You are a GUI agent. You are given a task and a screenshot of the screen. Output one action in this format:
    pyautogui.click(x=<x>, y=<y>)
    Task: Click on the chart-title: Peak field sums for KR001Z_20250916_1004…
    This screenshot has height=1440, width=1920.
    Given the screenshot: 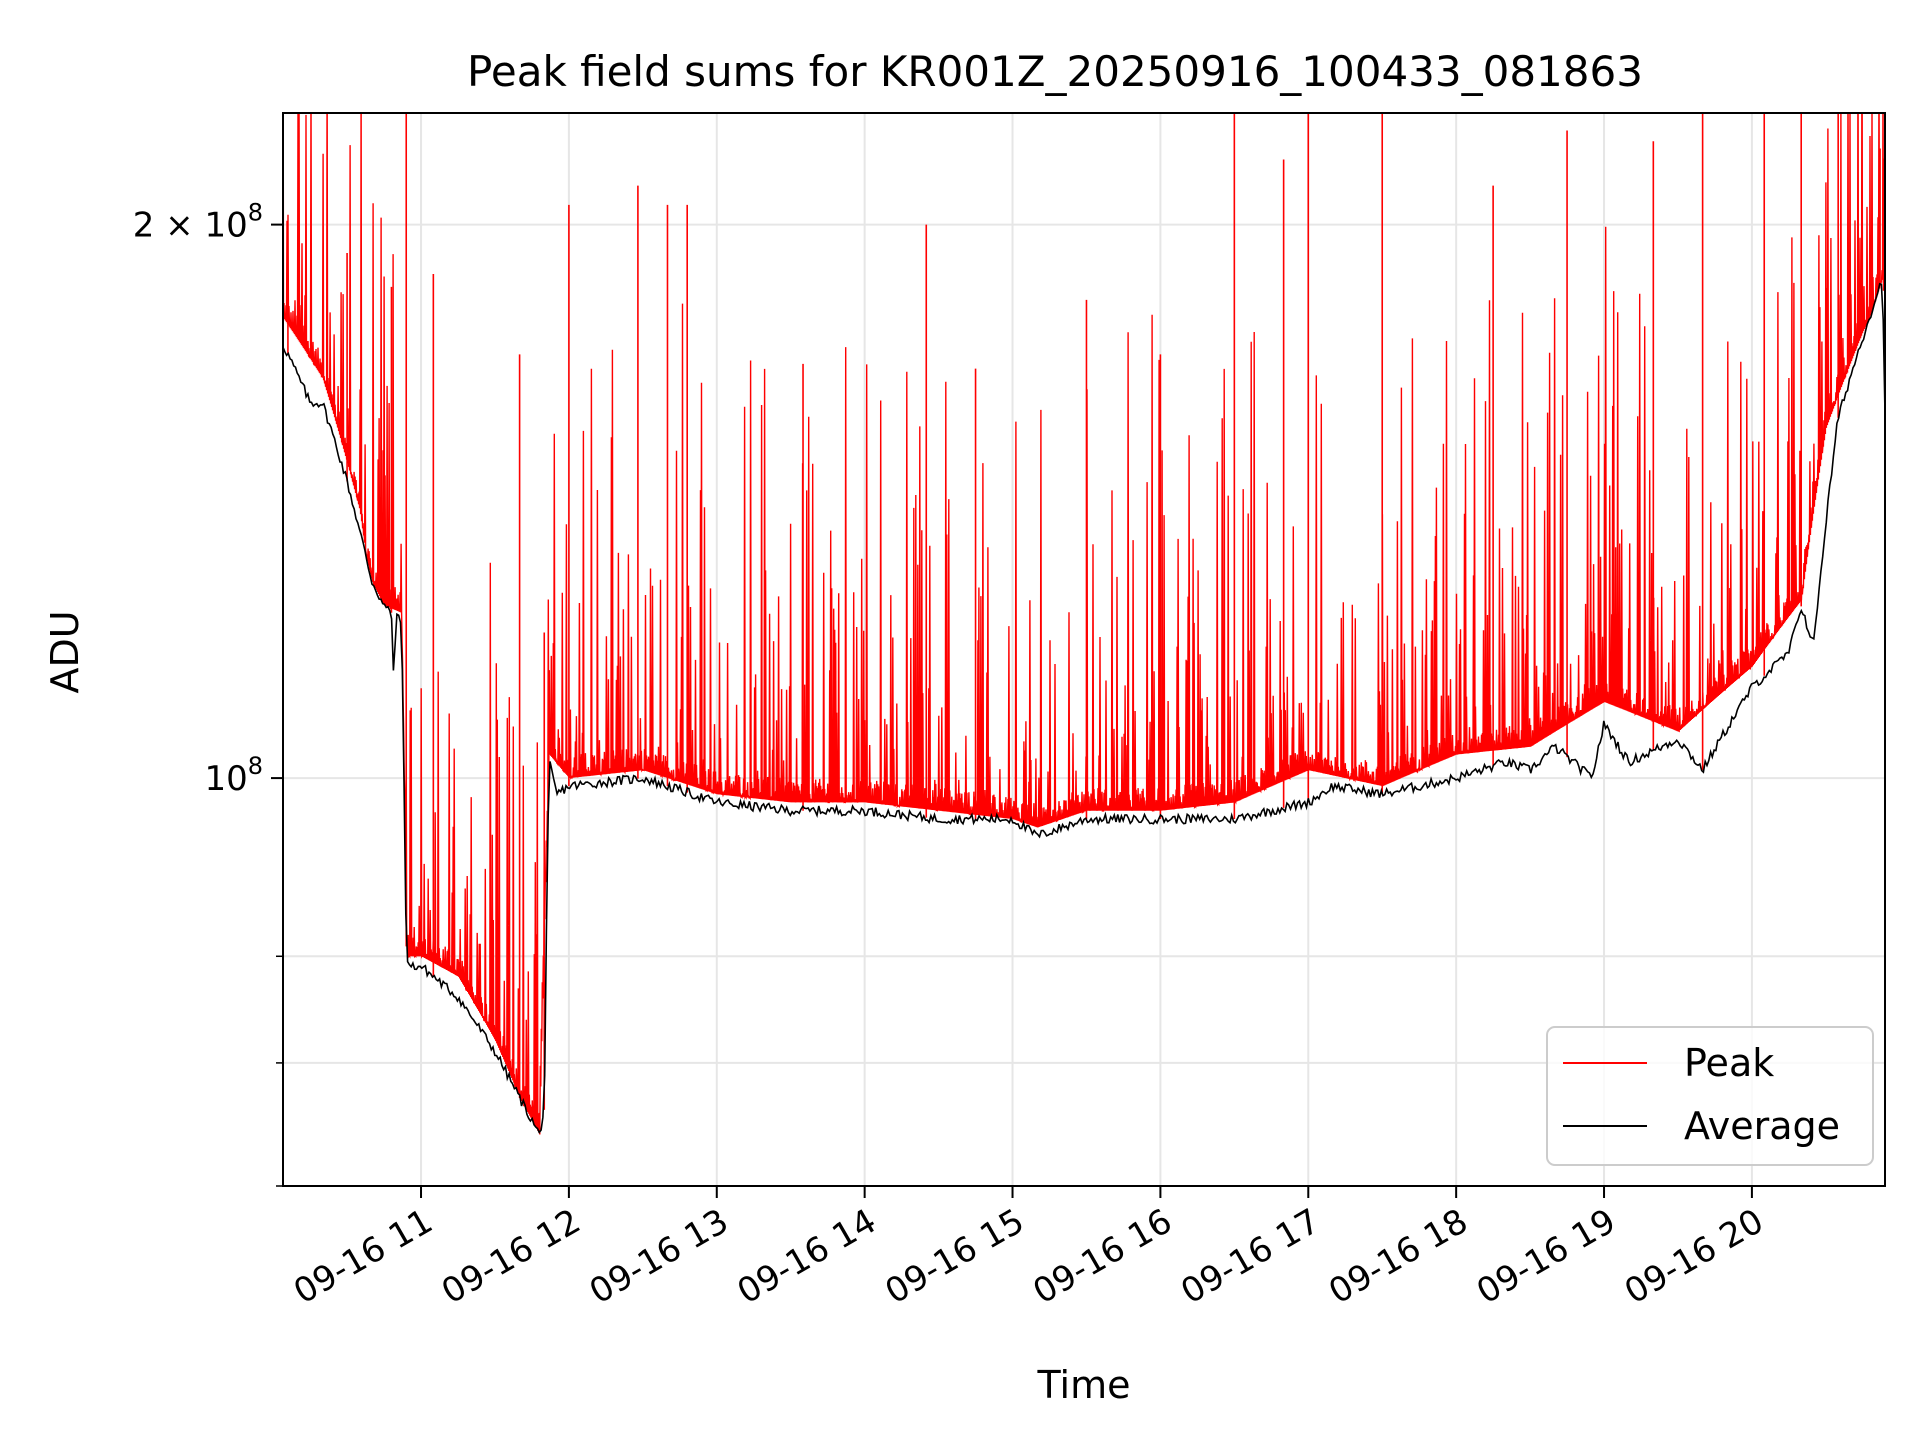 What is the action you would take?
    pyautogui.click(x=1055, y=71)
    